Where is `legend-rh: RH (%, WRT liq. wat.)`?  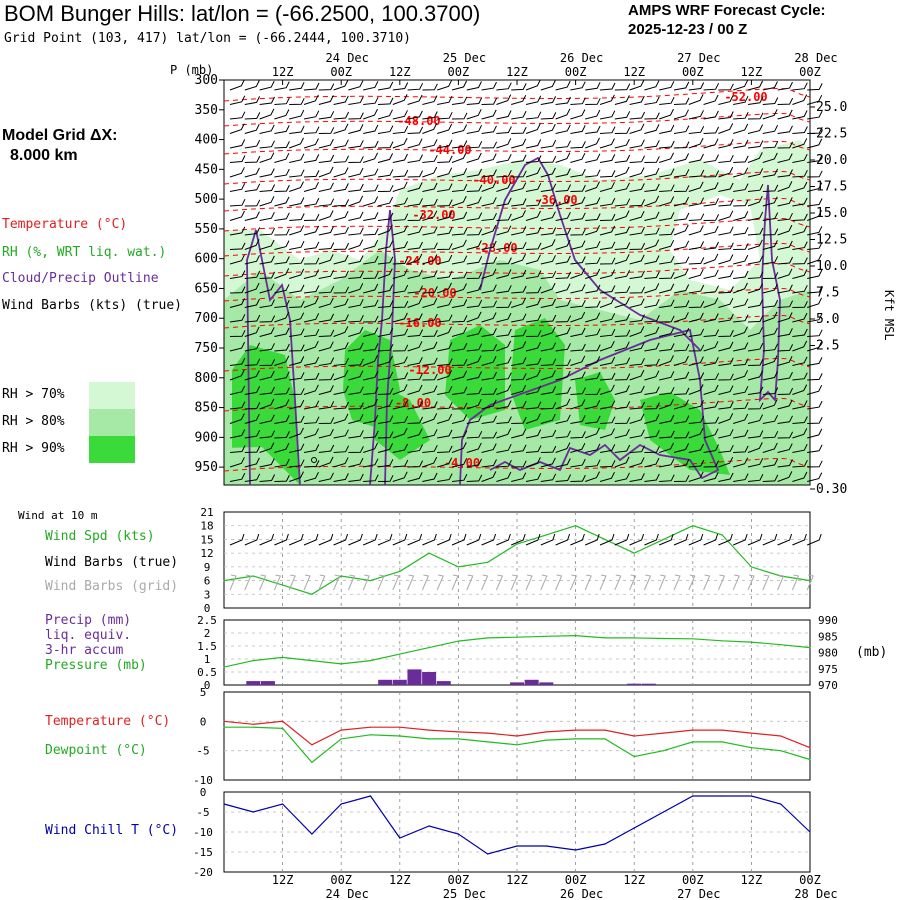
legend-rh: RH (%, WRT liq. wat.) is located at coordinates (84, 252).